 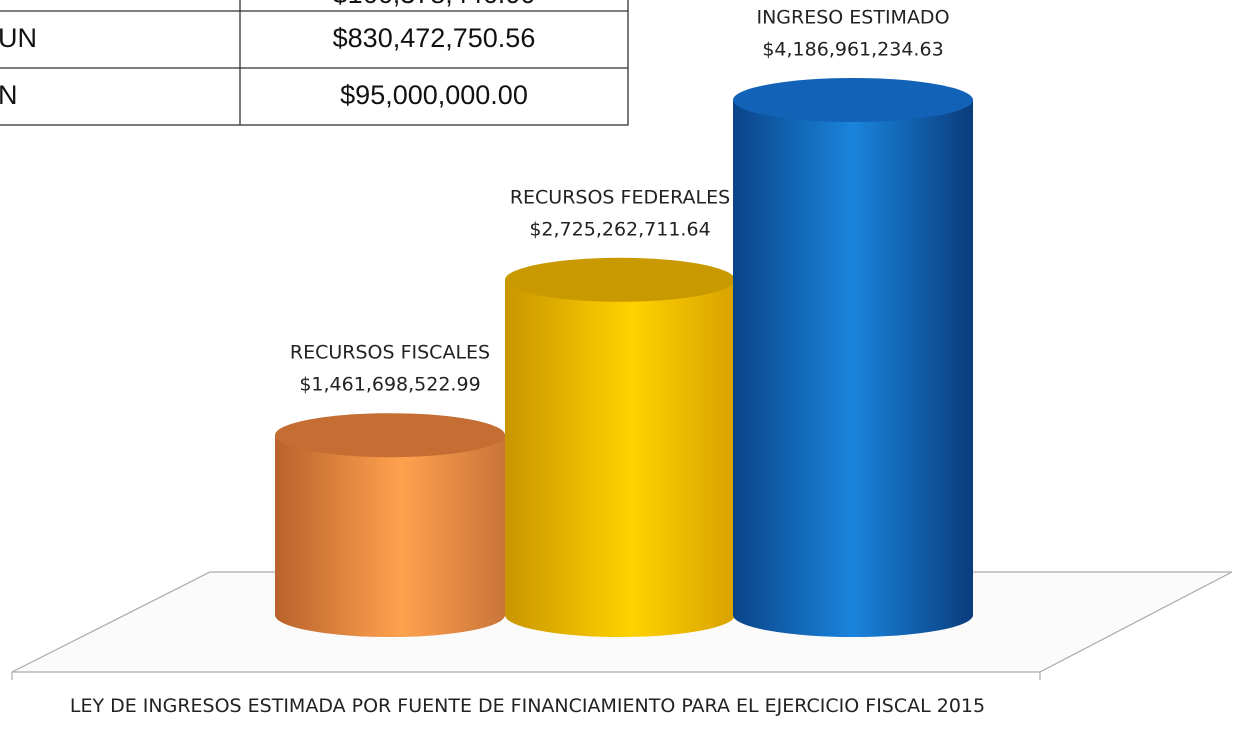 What do you see at coordinates (434, 4) in the screenshot?
I see `table-cell: $166,378,446.00` at bounding box center [434, 4].